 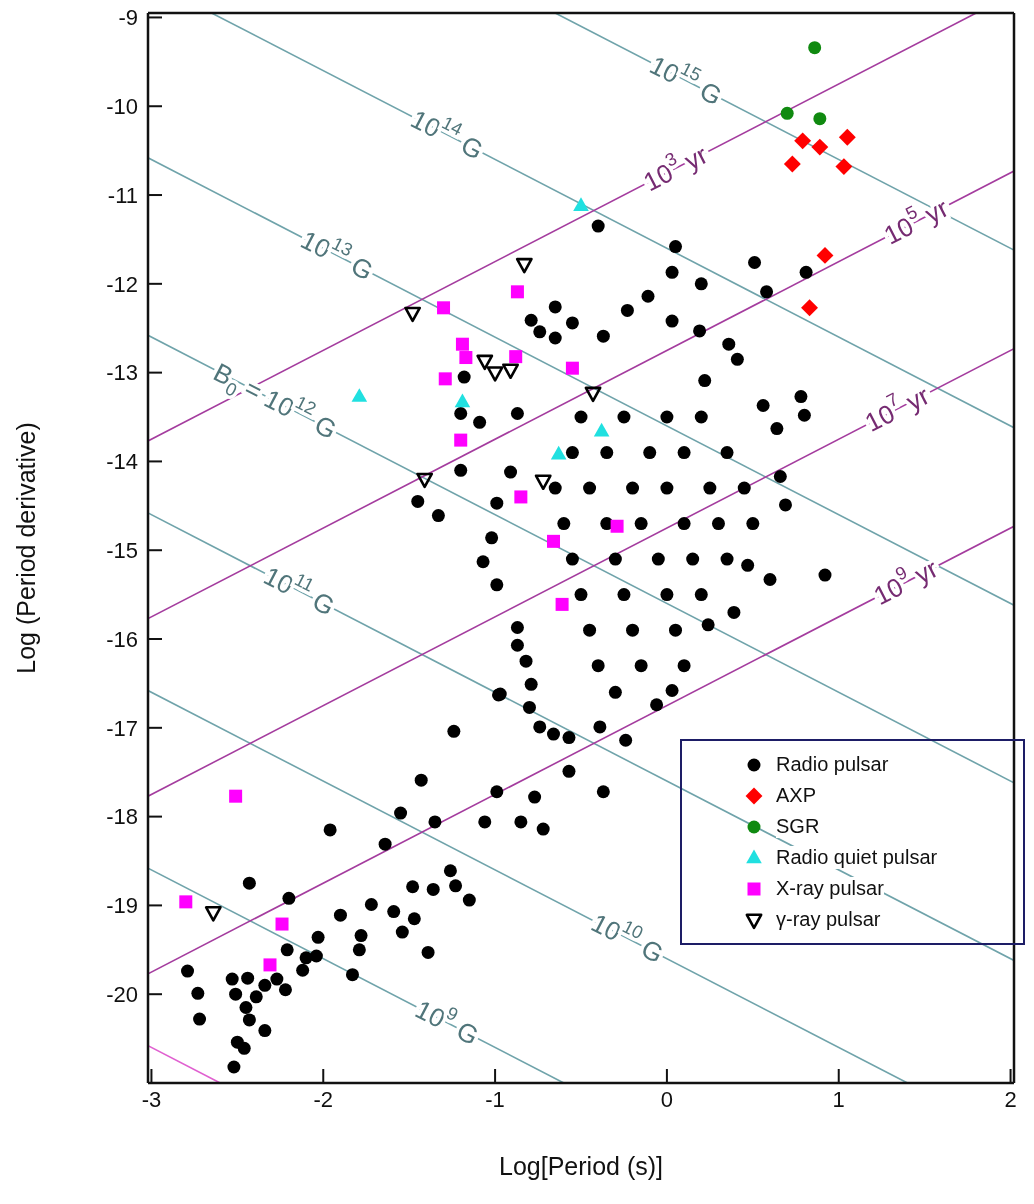 What do you see at coordinates (122, 551) in the screenshot?
I see `y-tick-label: -15` at bounding box center [122, 551].